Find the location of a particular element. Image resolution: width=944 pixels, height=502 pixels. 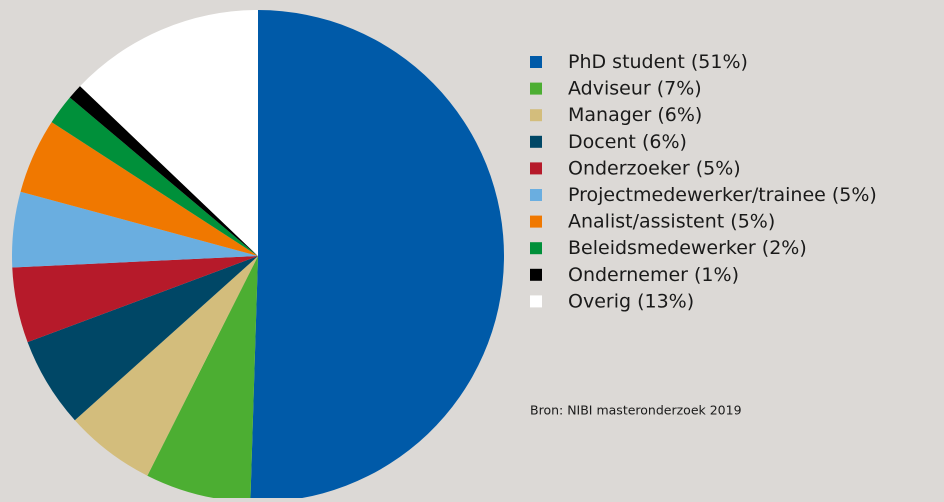

legend-label: Beleidsmedewerker (2%) is located at coordinates (687, 248).